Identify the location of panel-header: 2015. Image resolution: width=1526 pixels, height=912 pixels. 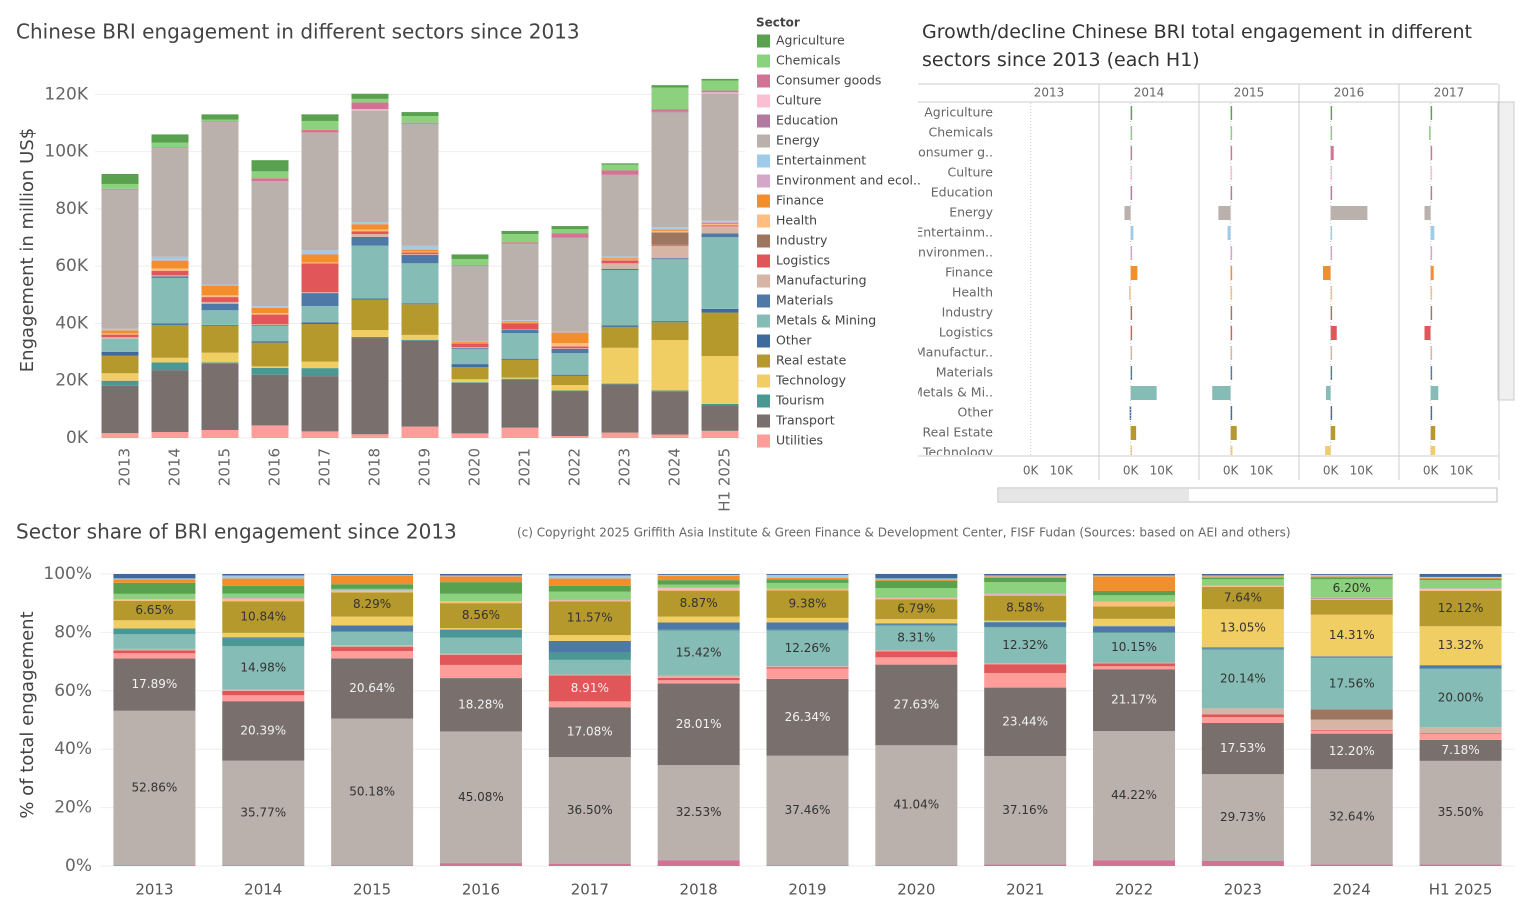
(1249, 93).